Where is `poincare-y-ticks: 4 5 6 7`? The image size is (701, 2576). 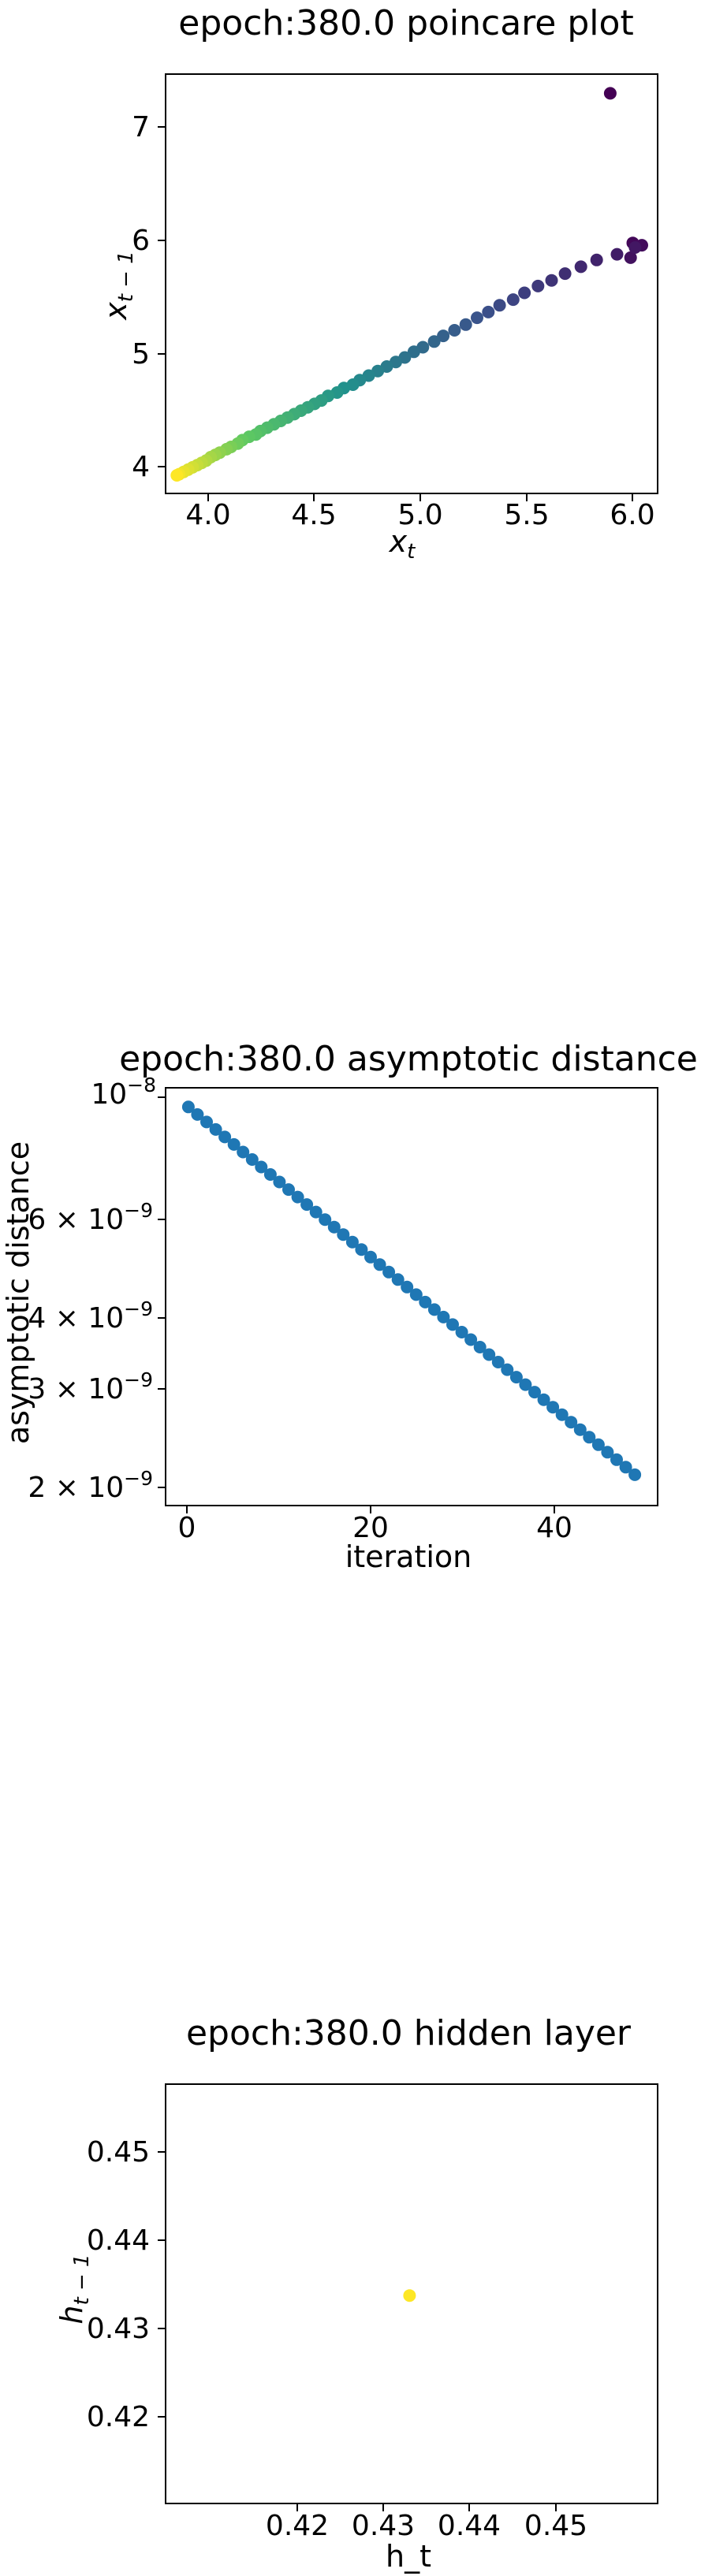 poincare-y-ticks: 4 5 6 7 is located at coordinates (149, 297).